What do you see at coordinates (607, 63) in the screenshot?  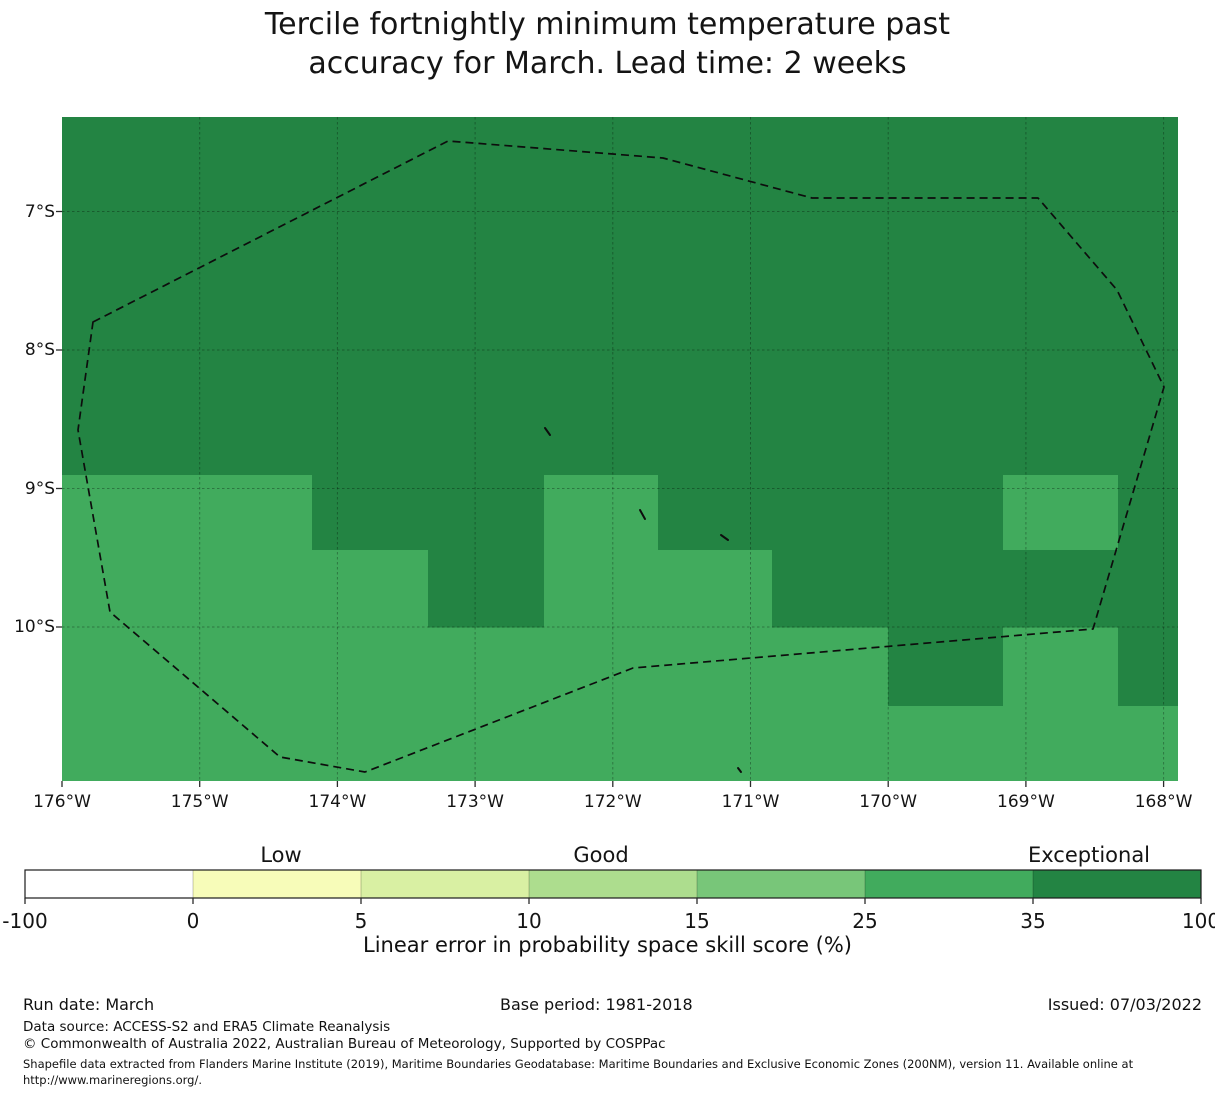 I see `chart-title-line2: accuracy for March. Lead time: 2 weeks` at bounding box center [607, 63].